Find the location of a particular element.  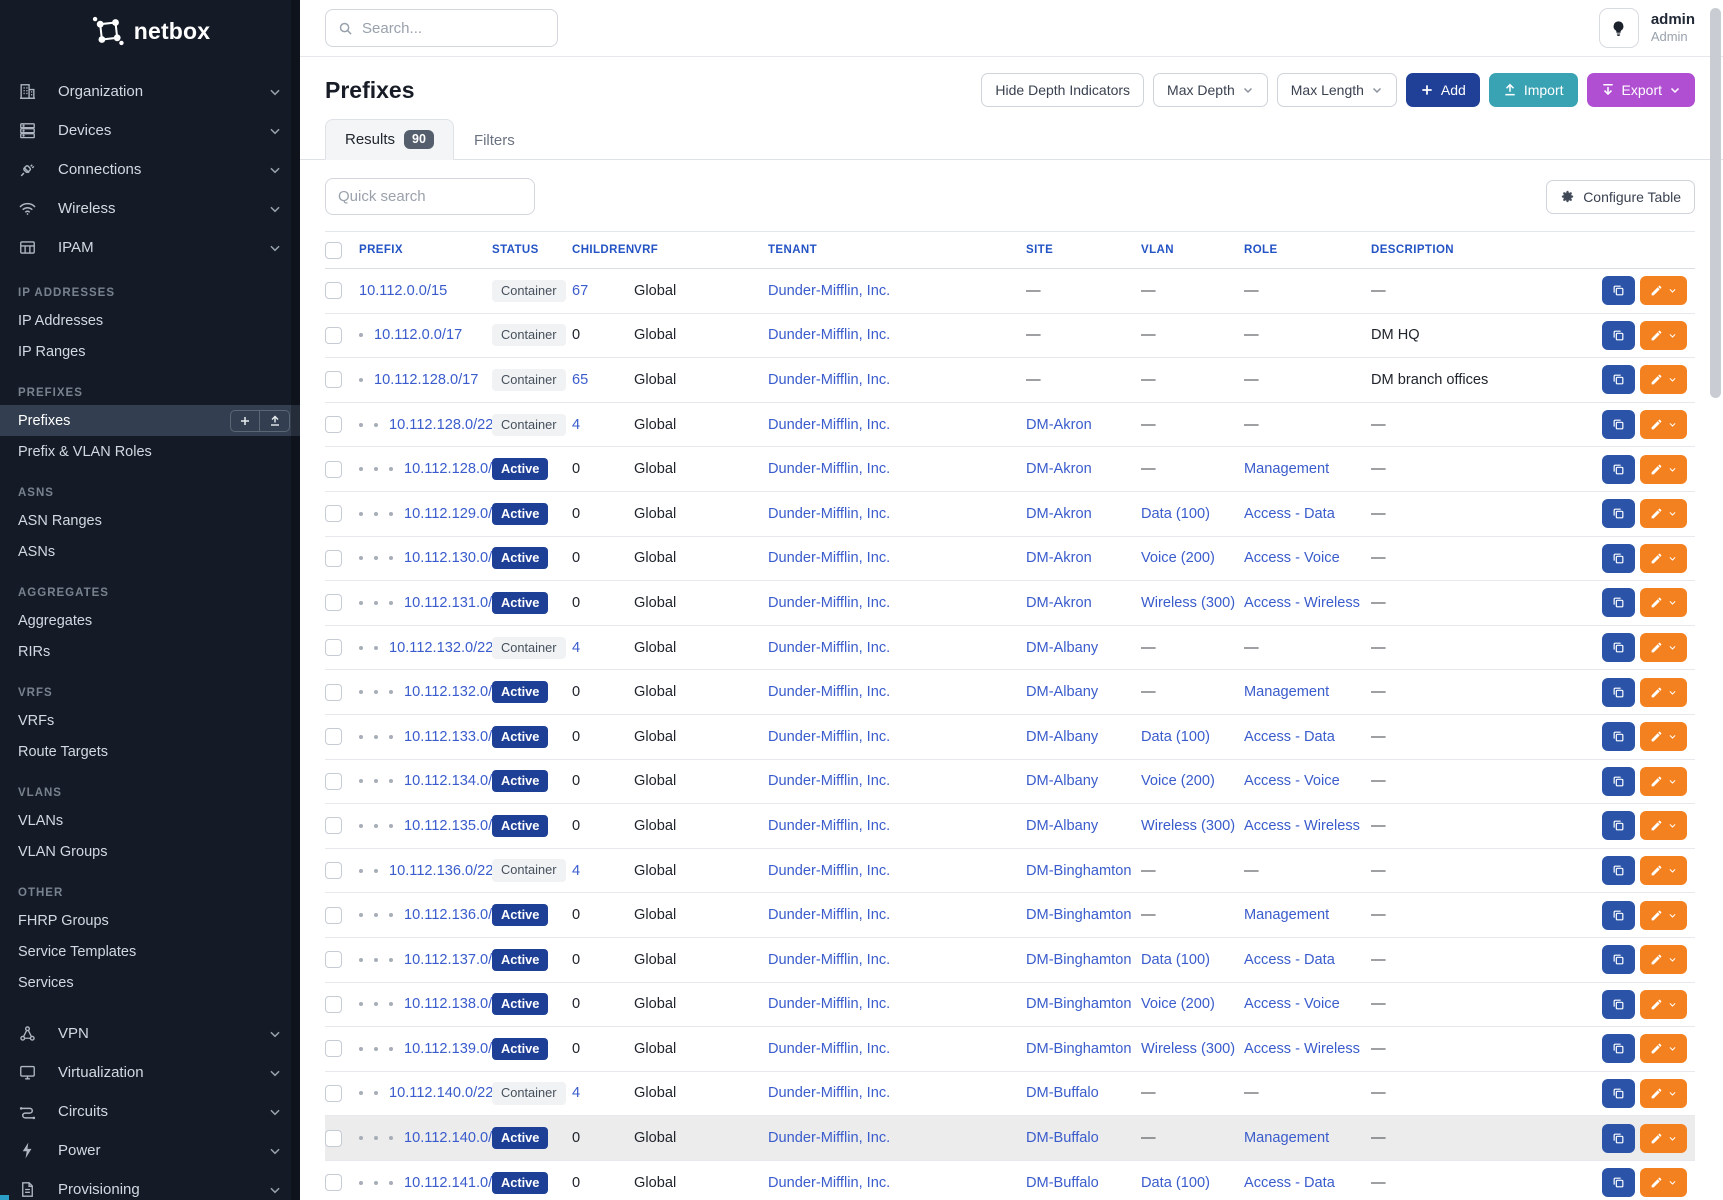

column-header-role: ROLE is located at coordinates (1307, 250).